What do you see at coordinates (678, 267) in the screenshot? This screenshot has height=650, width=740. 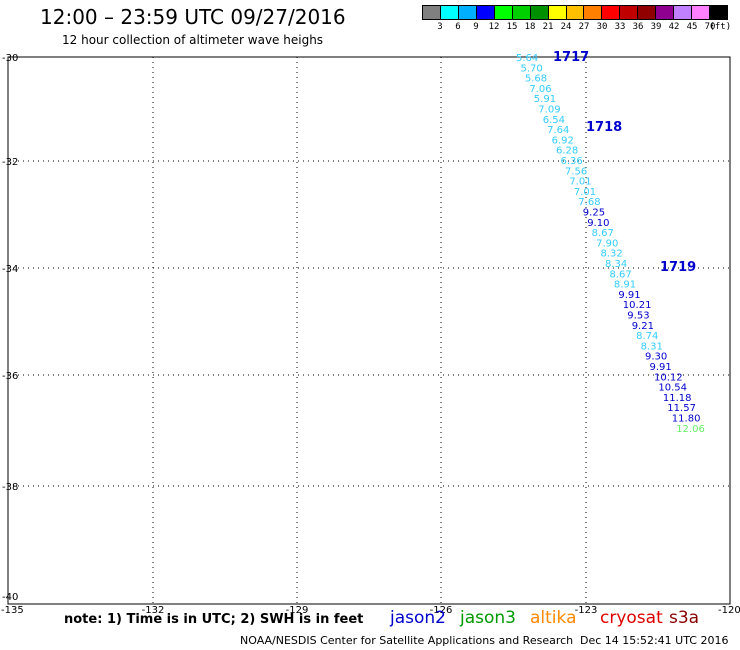 I see `track-time-label: 1719` at bounding box center [678, 267].